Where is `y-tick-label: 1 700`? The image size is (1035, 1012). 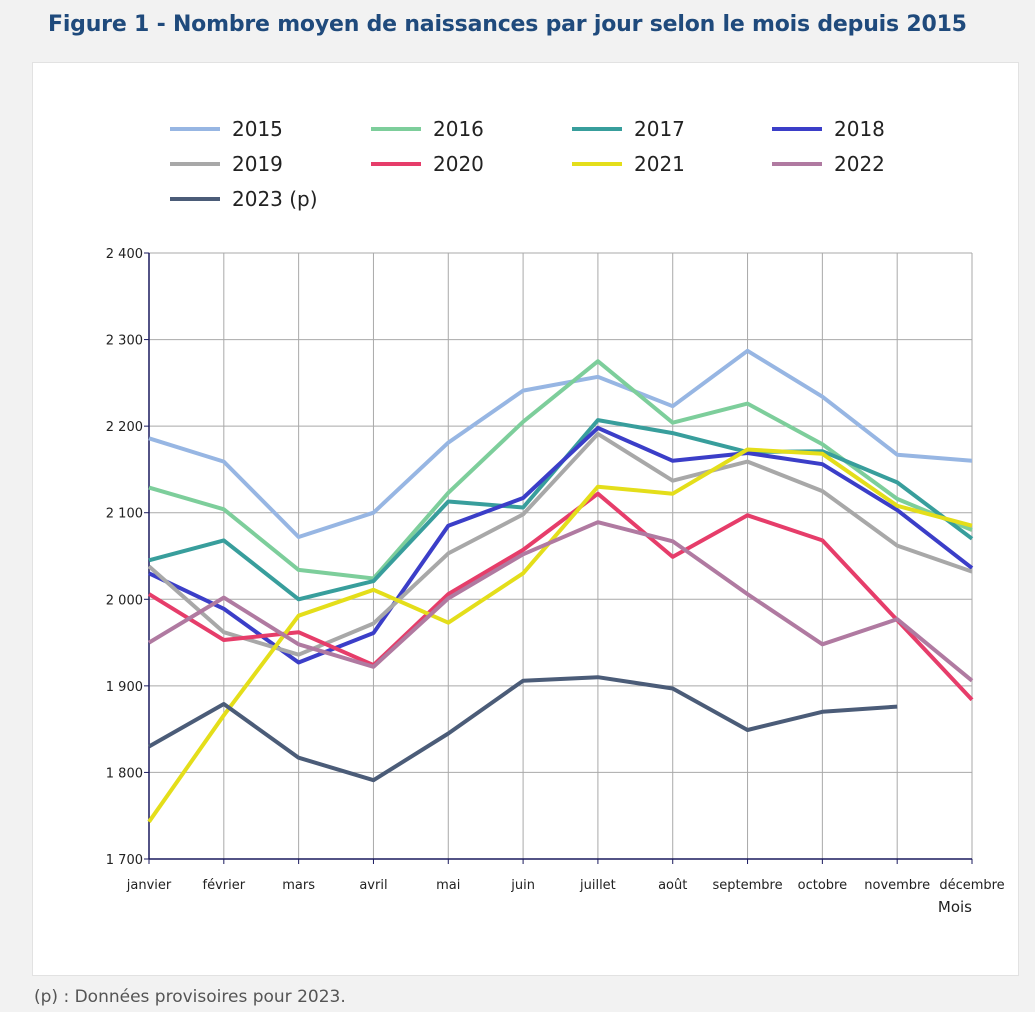
y-tick-label: 1 700 is located at coordinates (124, 860).